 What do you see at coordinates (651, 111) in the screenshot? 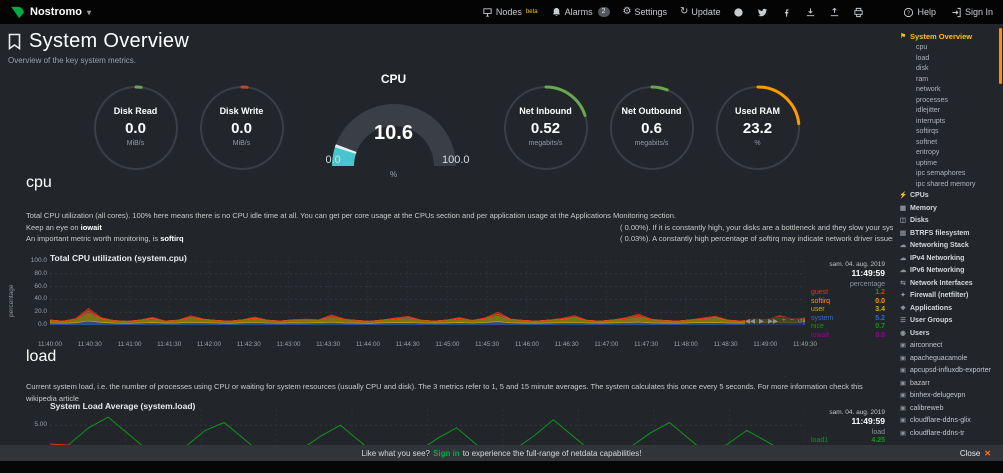
I see `gauge-label: Net Outbound` at bounding box center [651, 111].